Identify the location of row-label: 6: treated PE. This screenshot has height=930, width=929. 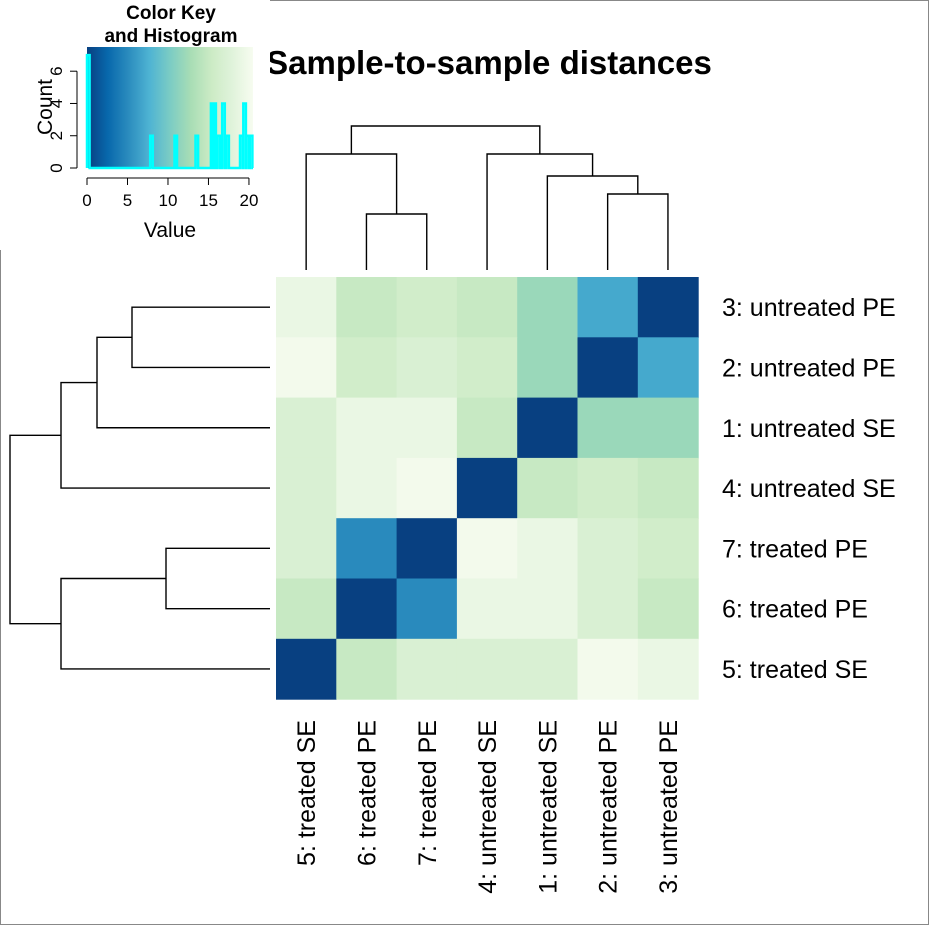
(795, 610).